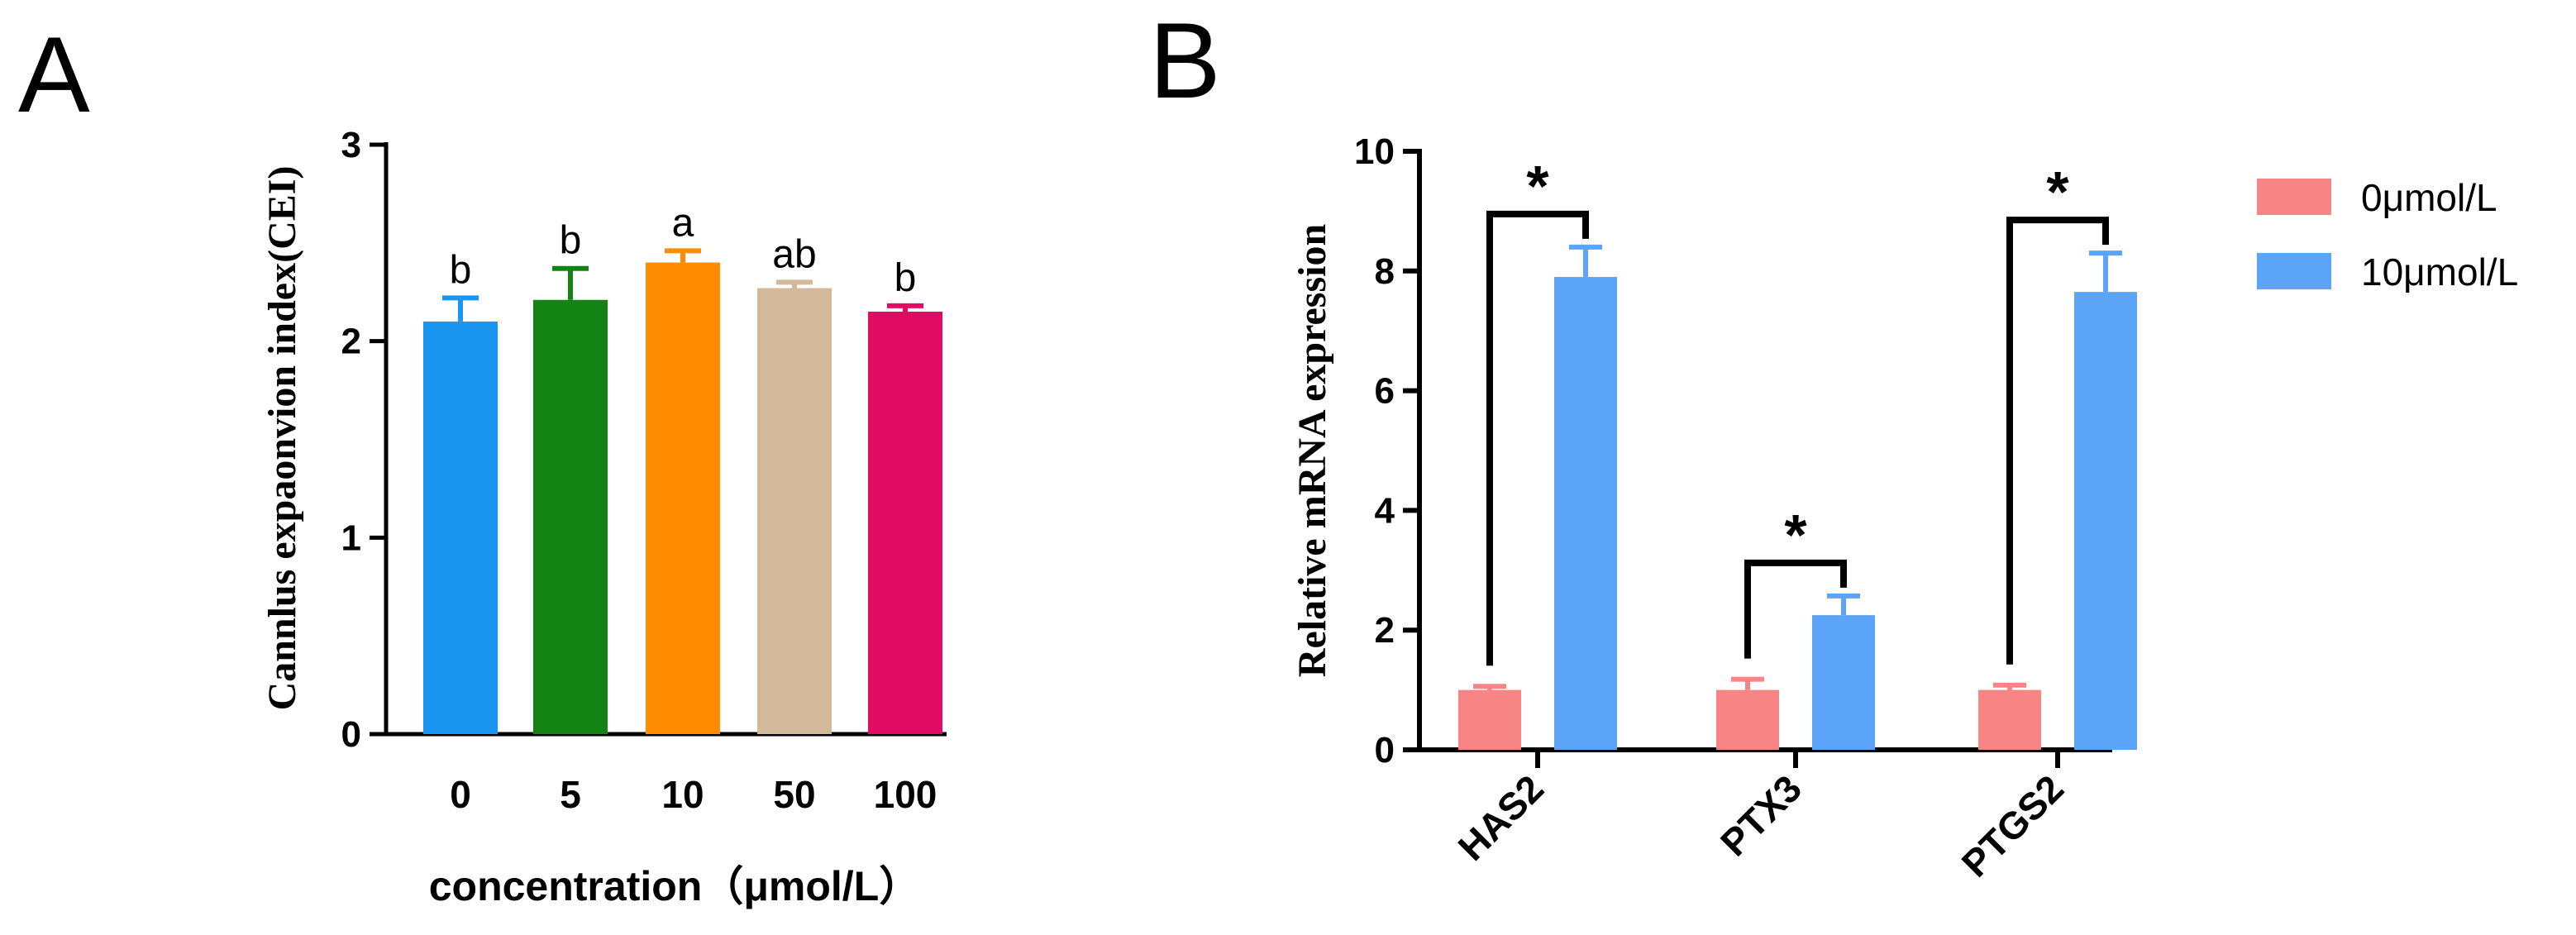 The height and width of the screenshot is (935, 2576). What do you see at coordinates (794, 794) in the screenshot?
I see `chart-a-x-tick-label: 50` at bounding box center [794, 794].